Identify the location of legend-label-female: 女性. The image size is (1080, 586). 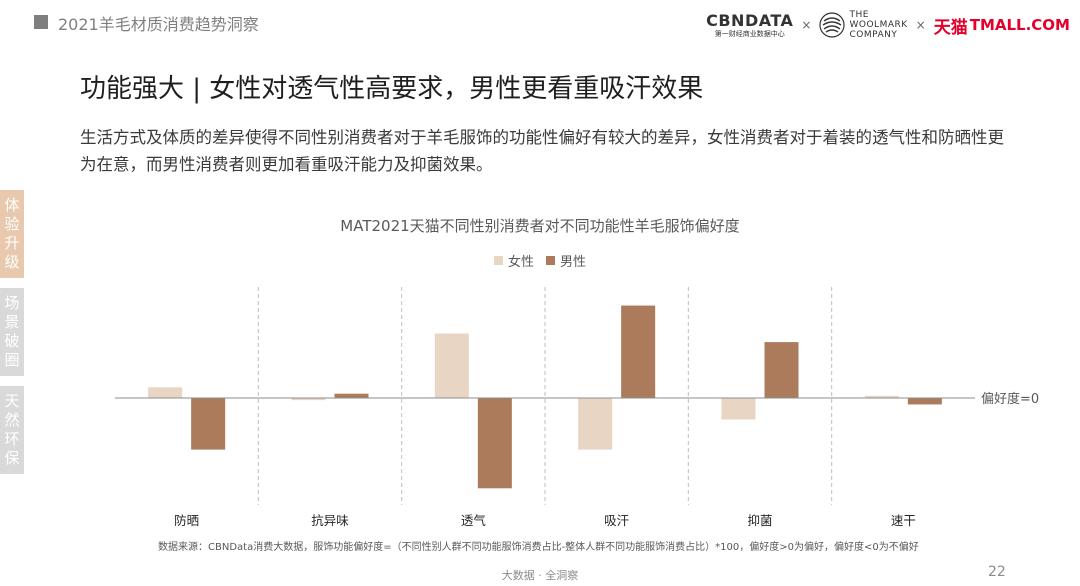
(520, 262).